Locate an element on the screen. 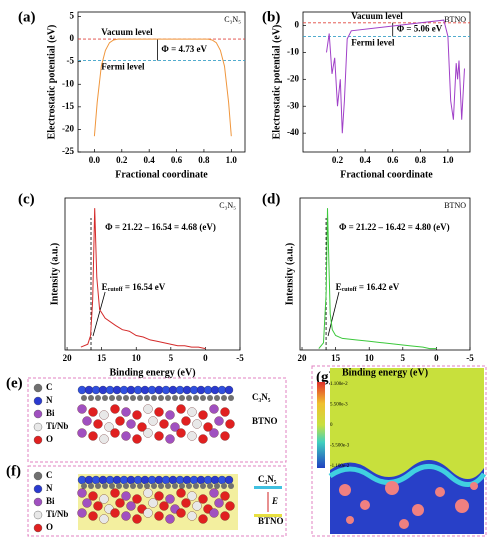  x-tick-label: 0.0 is located at coordinates (95, 160).